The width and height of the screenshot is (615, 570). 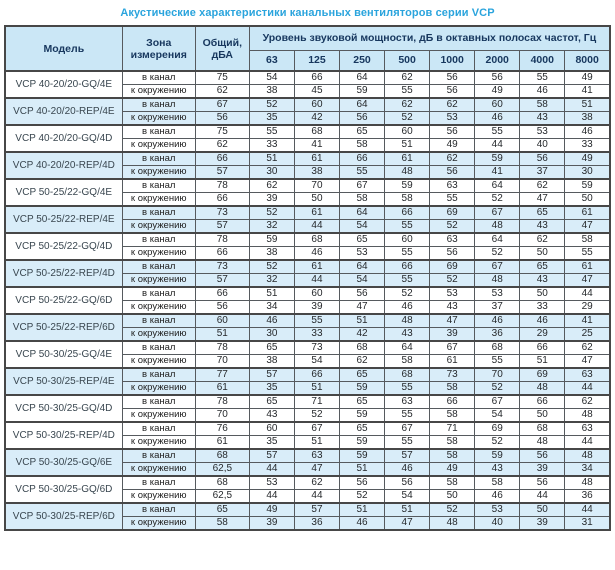 What do you see at coordinates (316, 388) in the screenshot?
I see `level-cell-125hz: 51` at bounding box center [316, 388].